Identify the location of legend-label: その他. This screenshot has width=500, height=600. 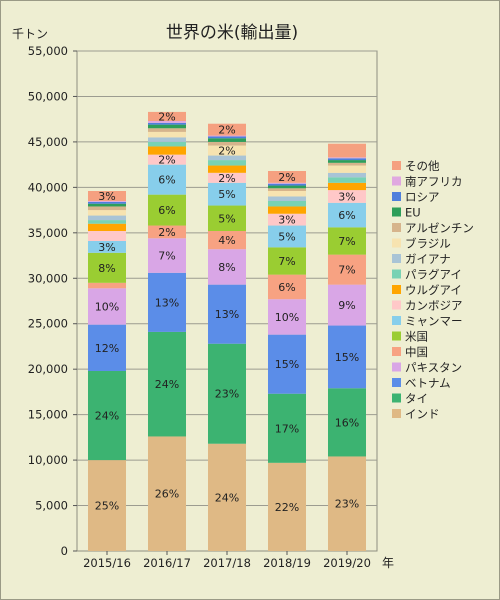
(422, 166).